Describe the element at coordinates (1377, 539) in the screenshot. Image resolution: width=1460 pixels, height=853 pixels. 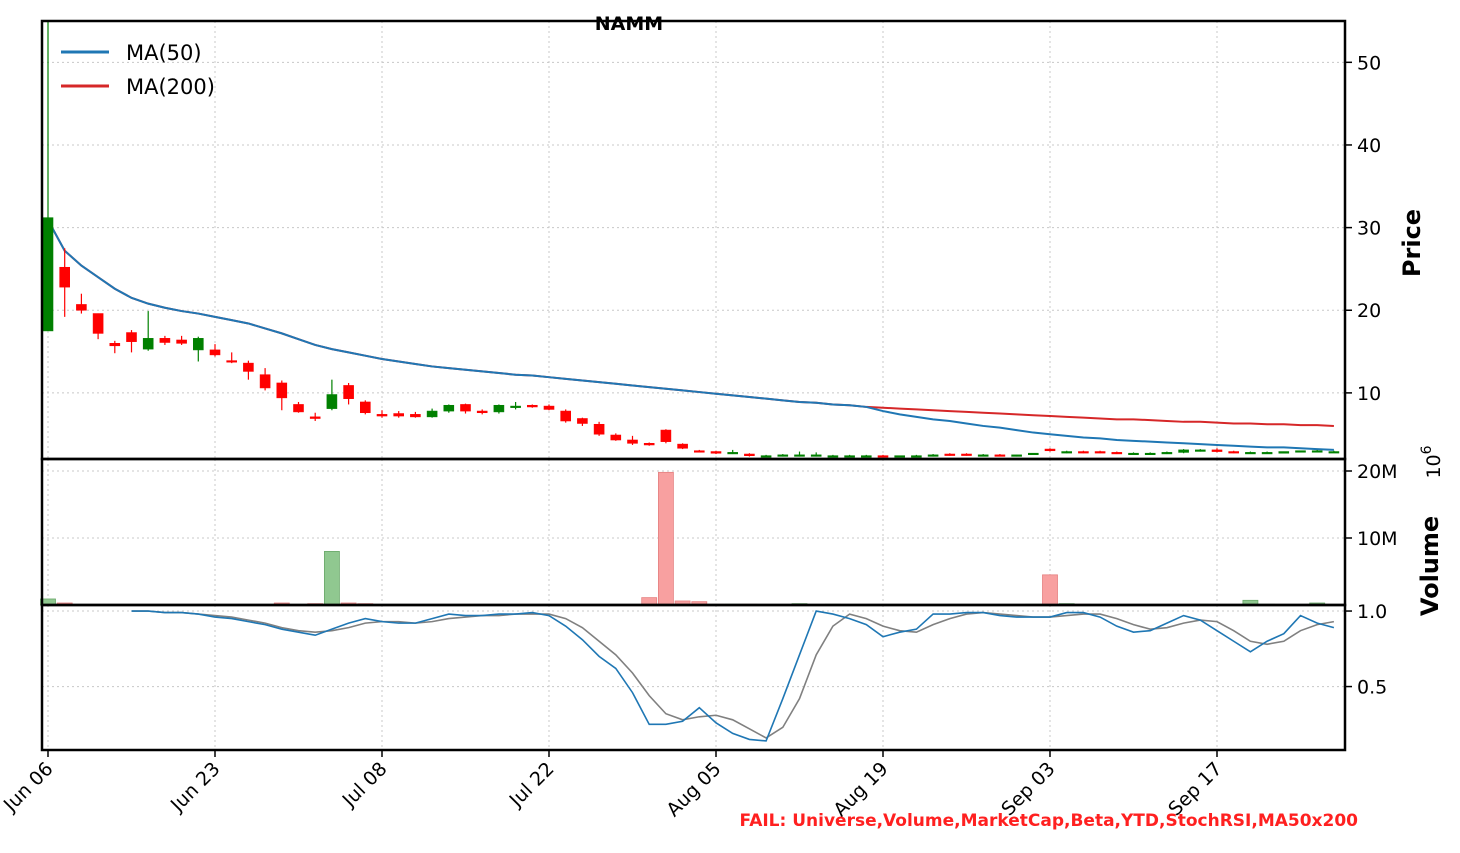
I see `volume-tick-label-0: 10M` at that location.